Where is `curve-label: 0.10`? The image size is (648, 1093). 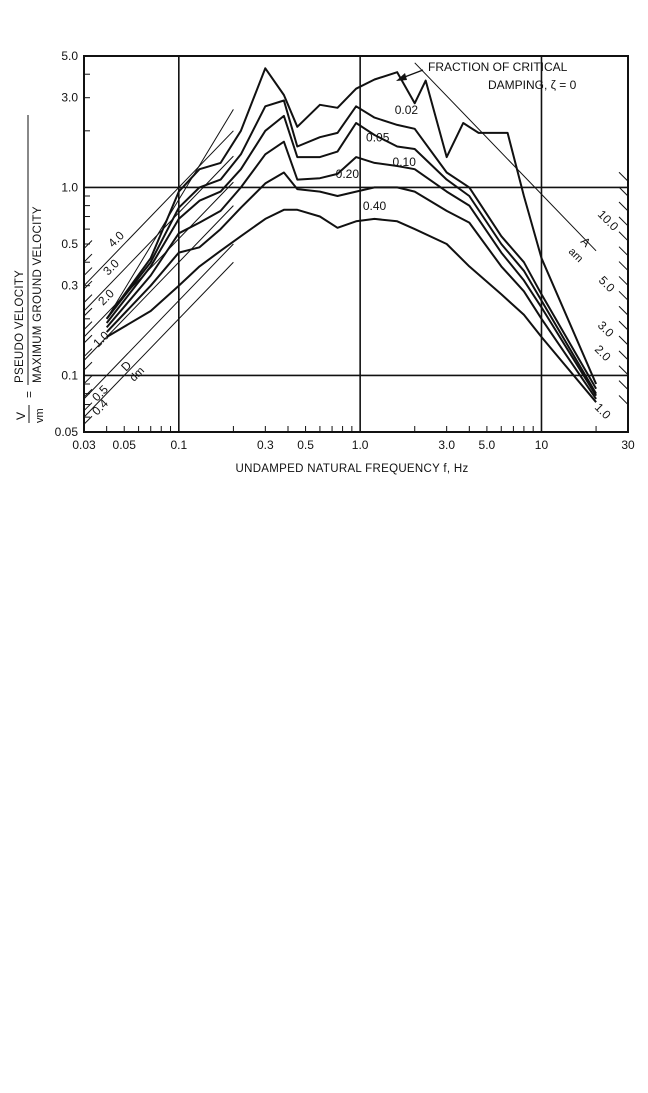 curve-label: 0.10 is located at coordinates (405, 162).